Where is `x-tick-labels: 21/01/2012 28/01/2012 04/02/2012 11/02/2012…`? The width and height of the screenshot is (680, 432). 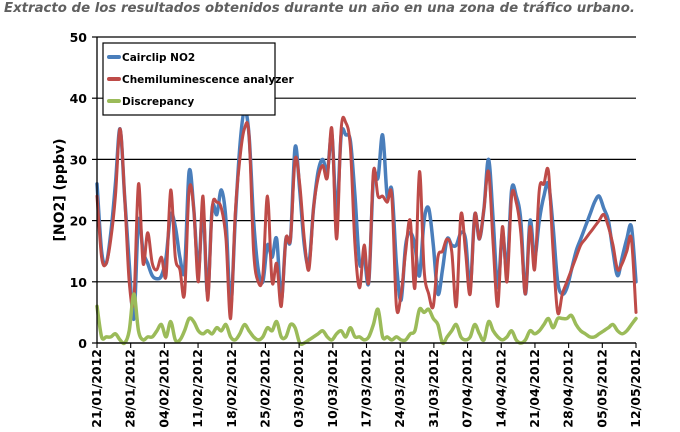
x-tick-labels: 21/01/2012 28/01/2012 04/02/2012 11/02/2012… is located at coordinates (366, 388).